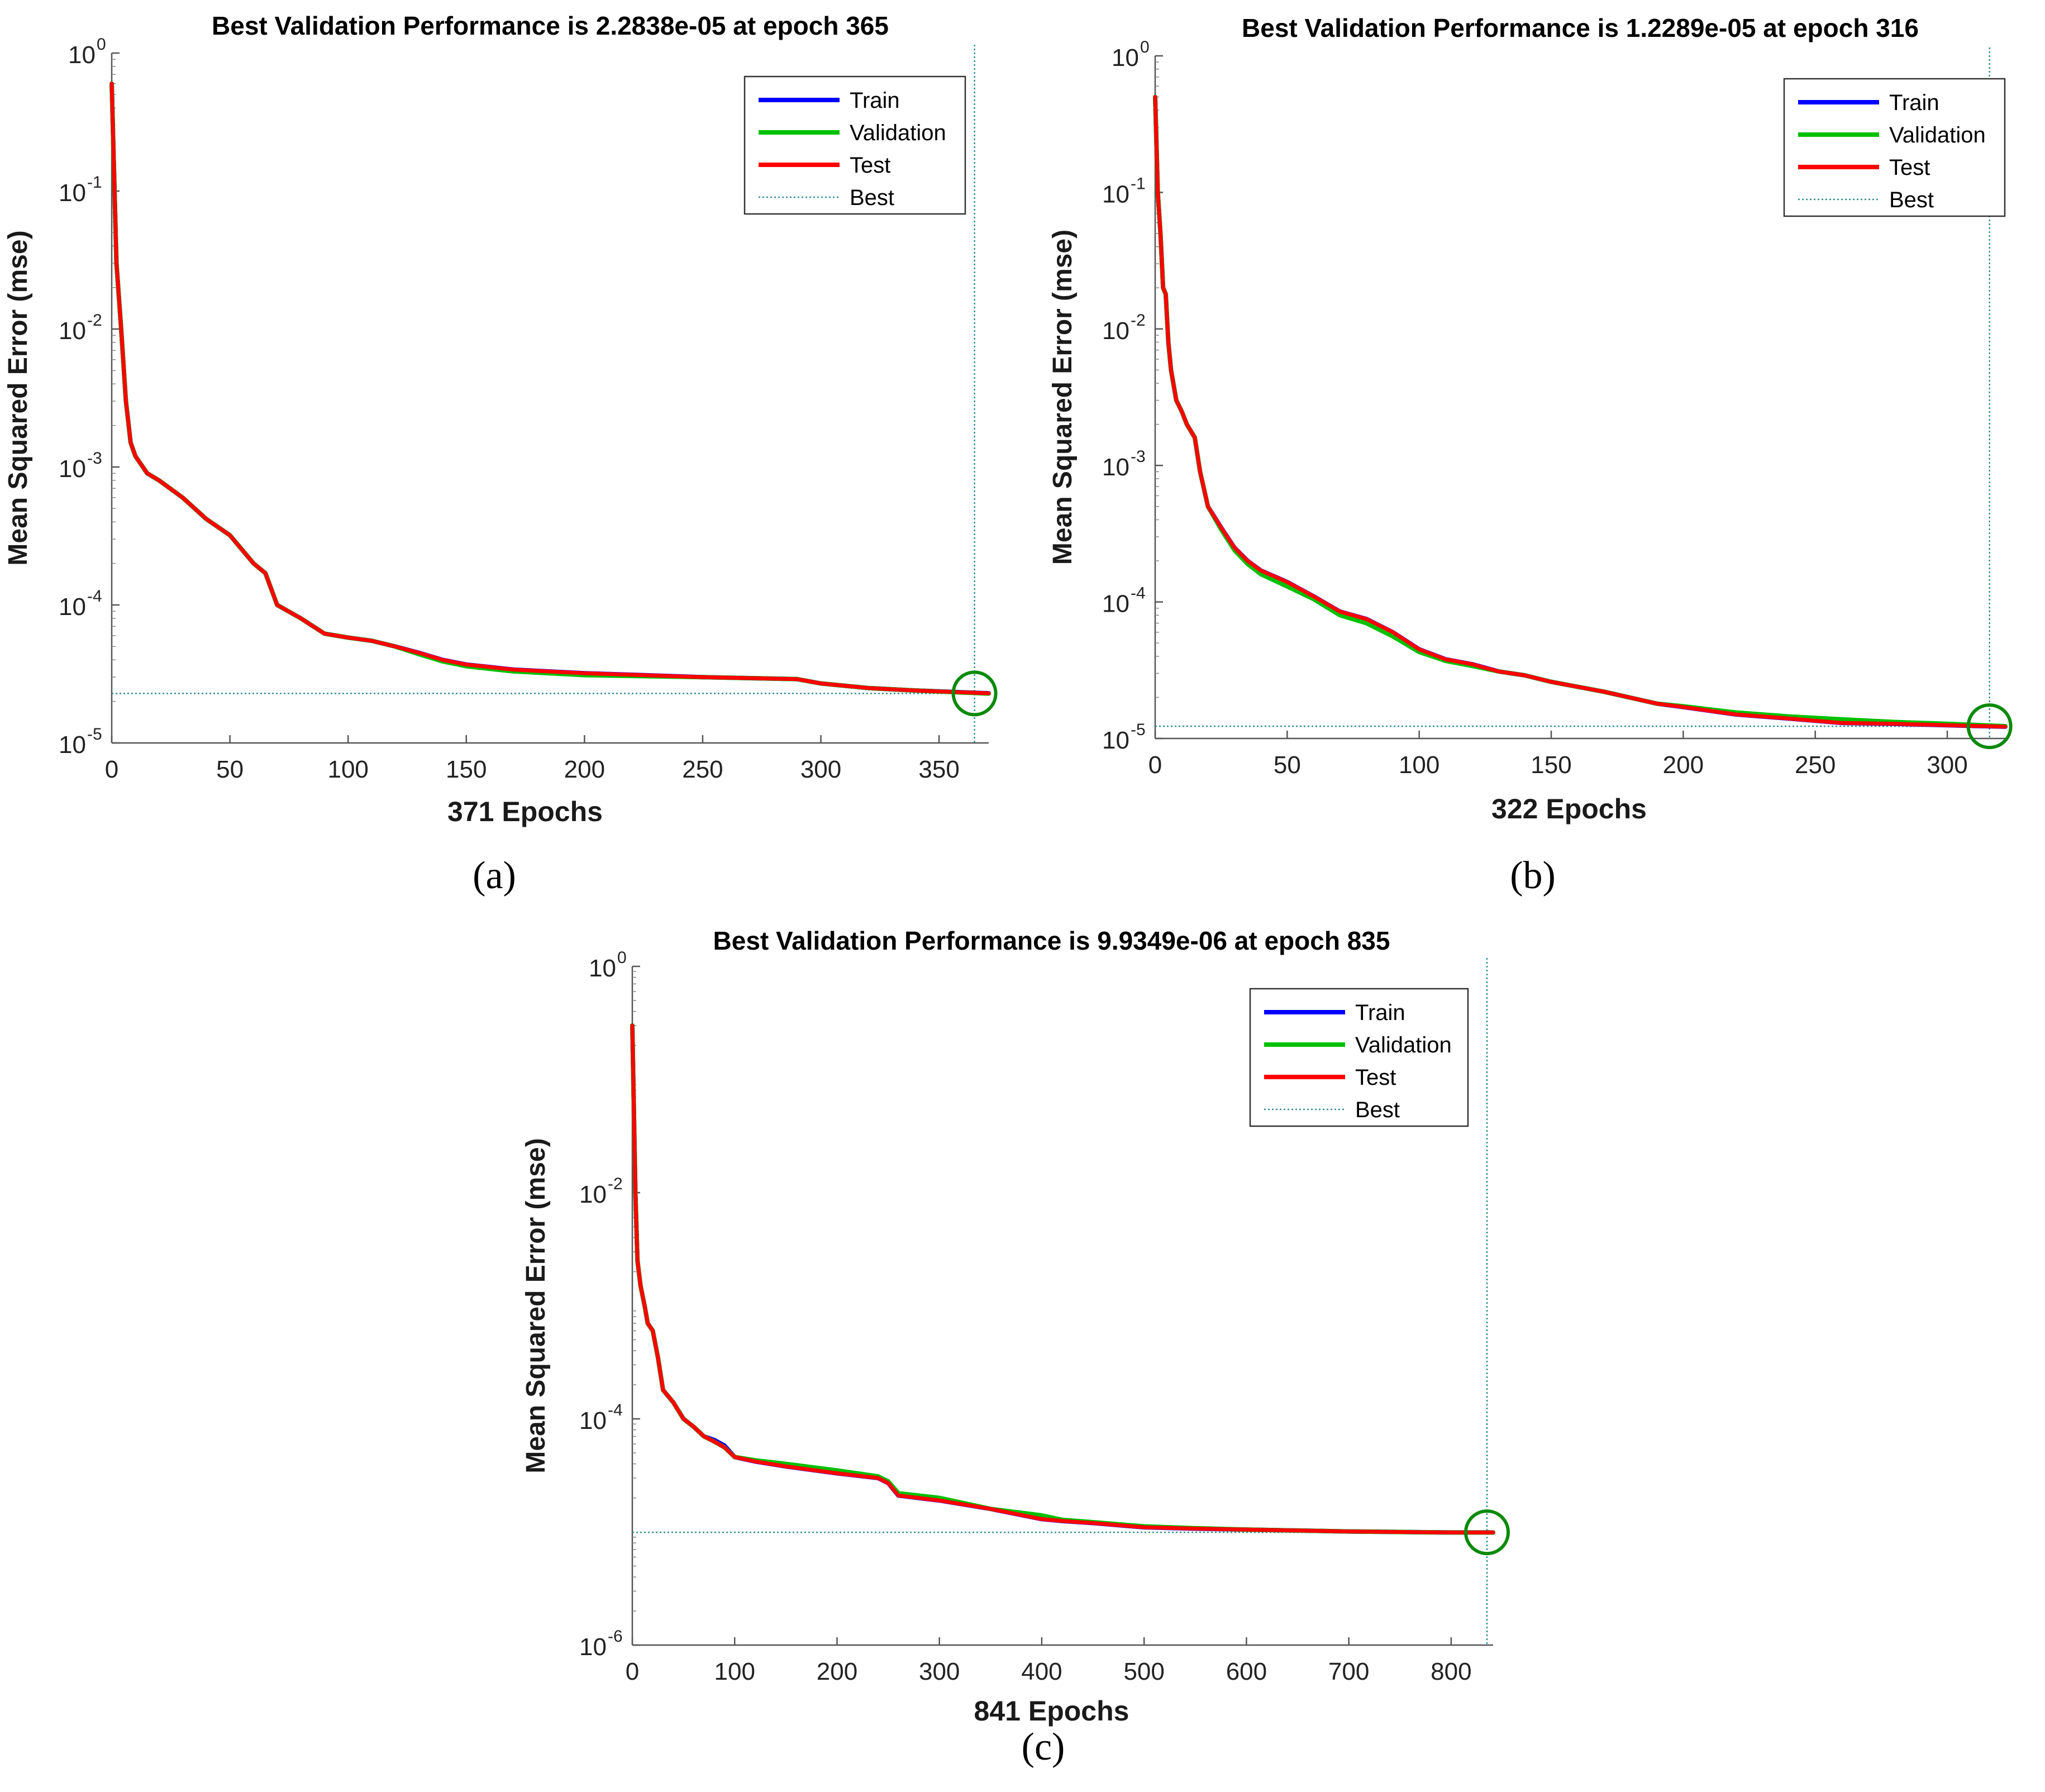 Image resolution: width=2045 pixels, height=1792 pixels. What do you see at coordinates (1043, 1747) in the screenshot?
I see `panel-label: (c)` at bounding box center [1043, 1747].